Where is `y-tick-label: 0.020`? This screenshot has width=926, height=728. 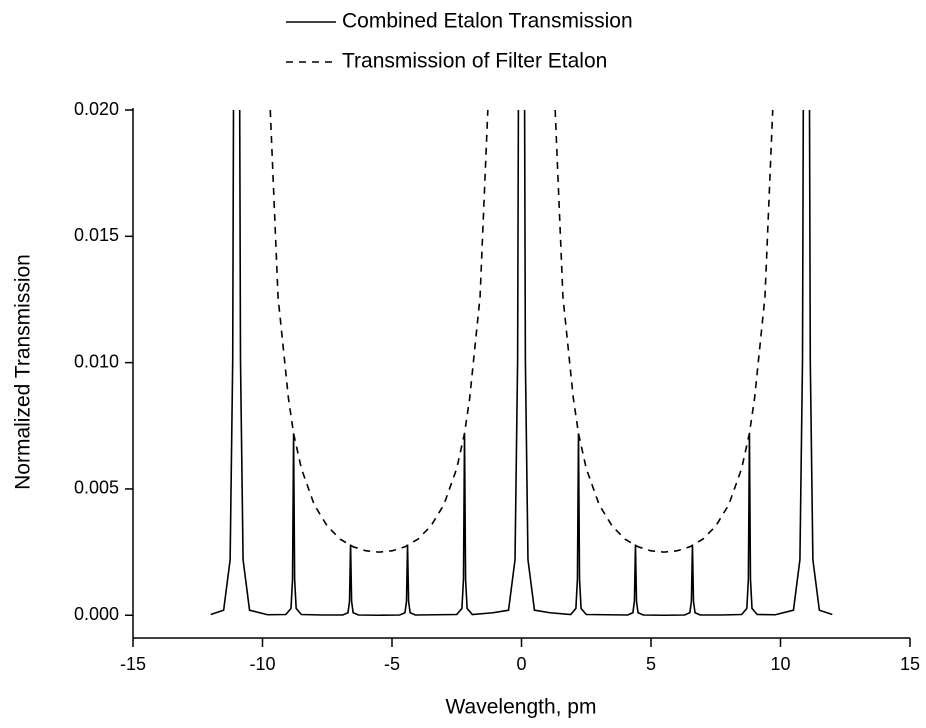 y-tick-label: 0.020 is located at coordinates (96, 109).